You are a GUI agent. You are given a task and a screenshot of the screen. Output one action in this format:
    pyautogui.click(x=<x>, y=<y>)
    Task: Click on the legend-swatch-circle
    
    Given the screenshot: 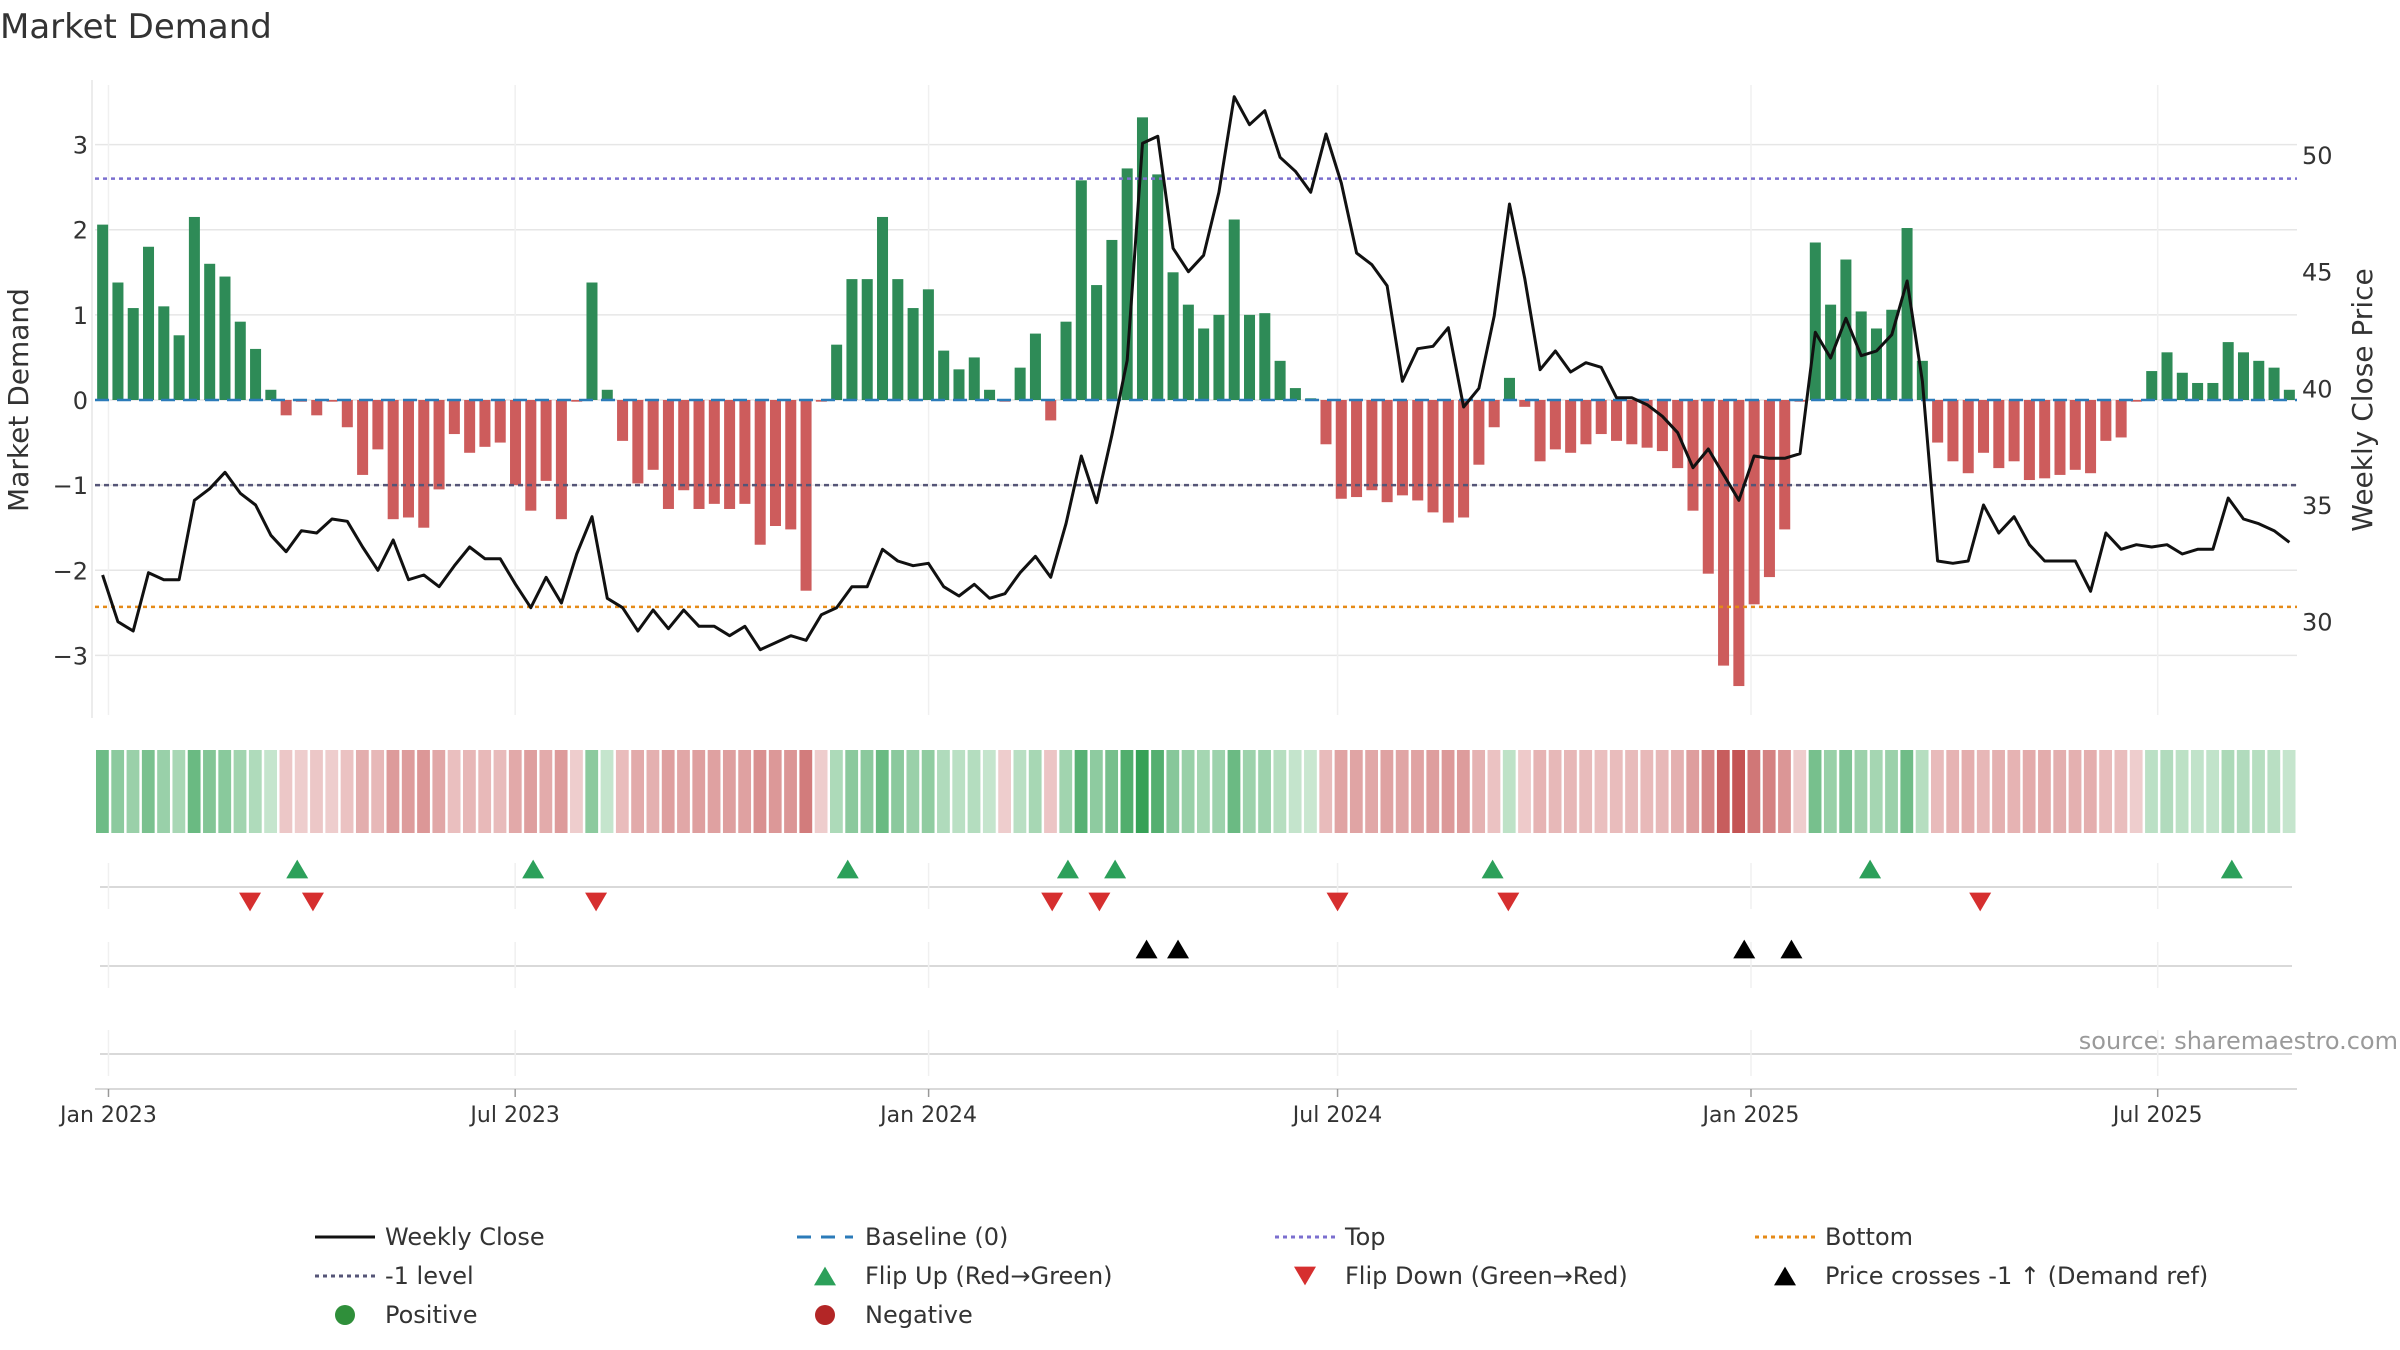 What is the action you would take?
    pyautogui.click(x=345, y=1315)
    